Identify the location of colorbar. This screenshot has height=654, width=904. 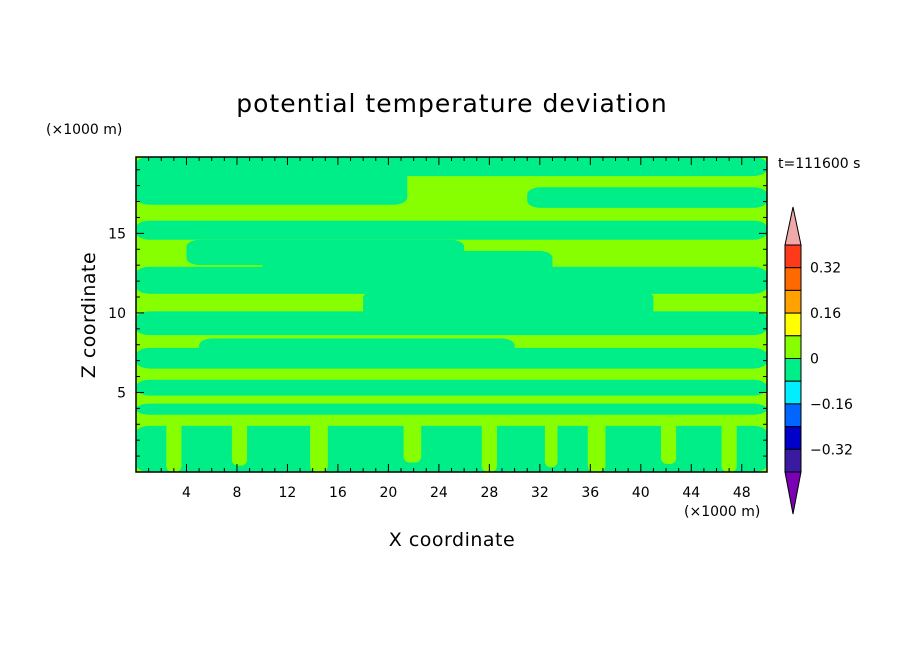
(793, 360).